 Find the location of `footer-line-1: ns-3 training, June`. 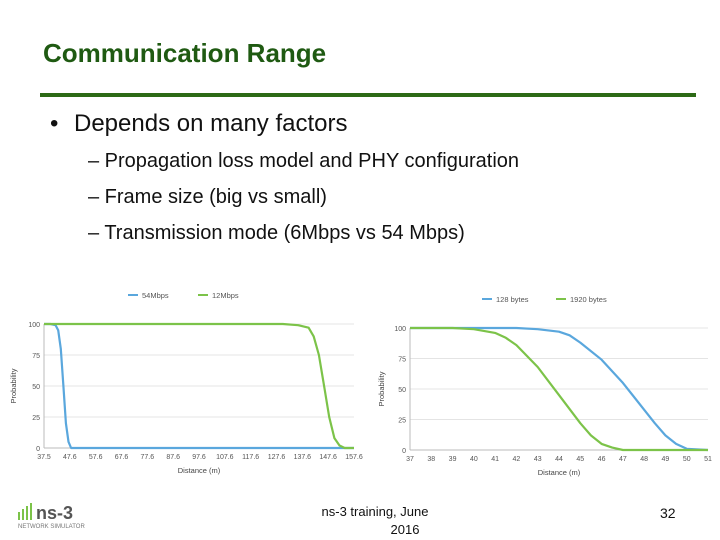

footer-line-1: ns-3 training, June is located at coordinates (375, 511).